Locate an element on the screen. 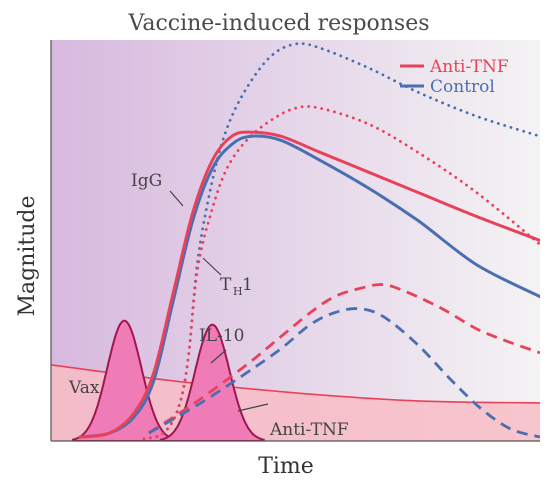 This screenshot has height=482, width=550. leader-igg is located at coordinates (176, 198).